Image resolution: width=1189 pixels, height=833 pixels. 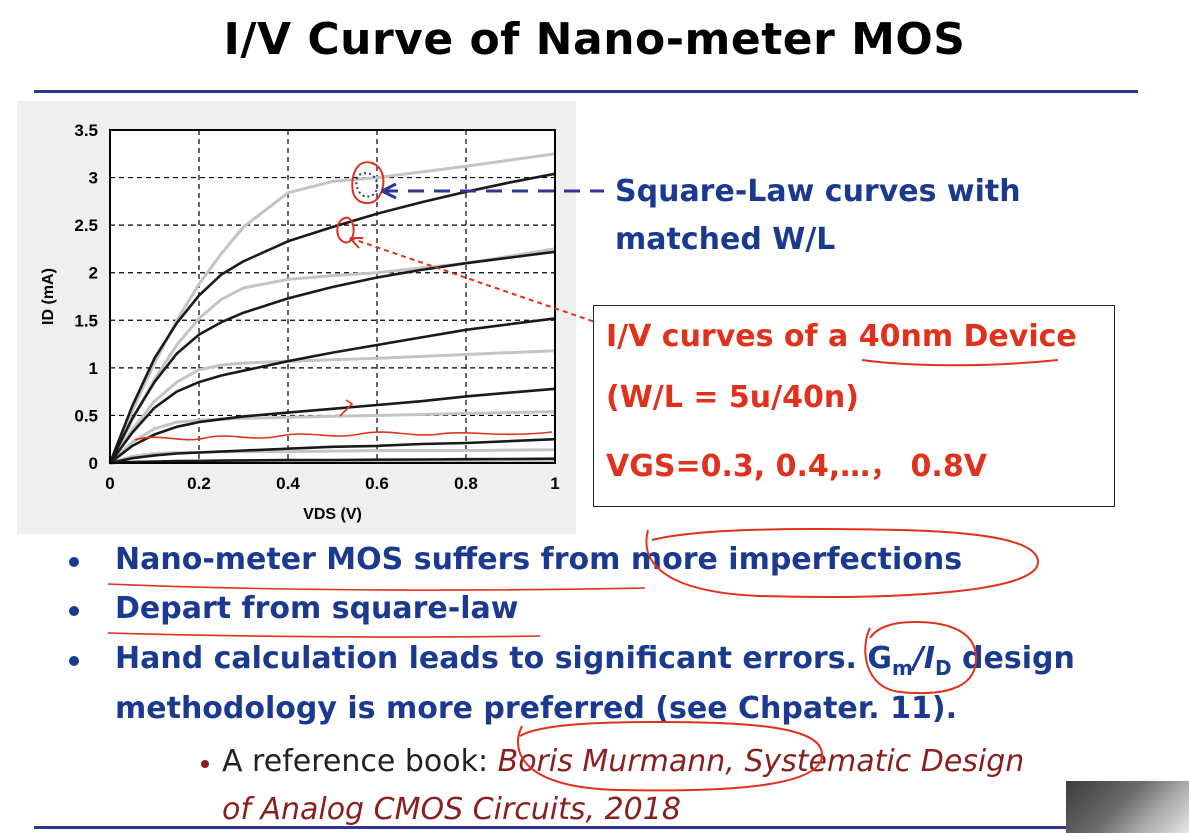 I want to click on footer-divider, so click(x=586, y=827).